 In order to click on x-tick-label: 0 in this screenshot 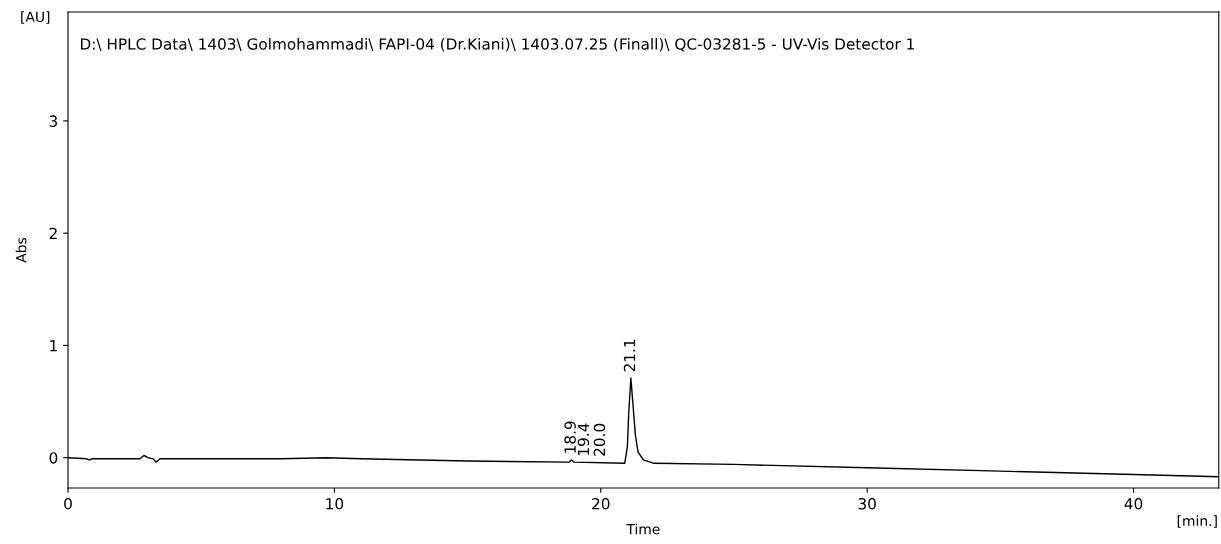, I will do `click(68, 503)`.